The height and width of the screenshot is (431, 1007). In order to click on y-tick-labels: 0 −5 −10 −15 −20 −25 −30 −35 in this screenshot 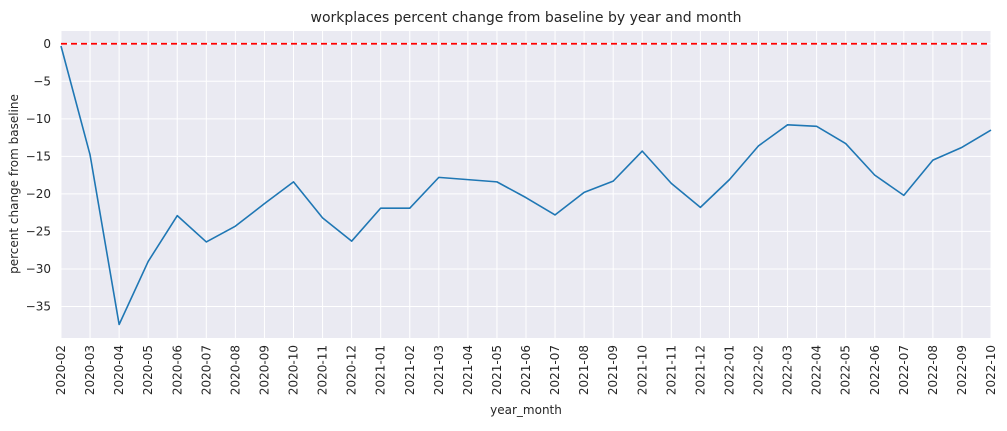, I will do `click(38, 175)`.